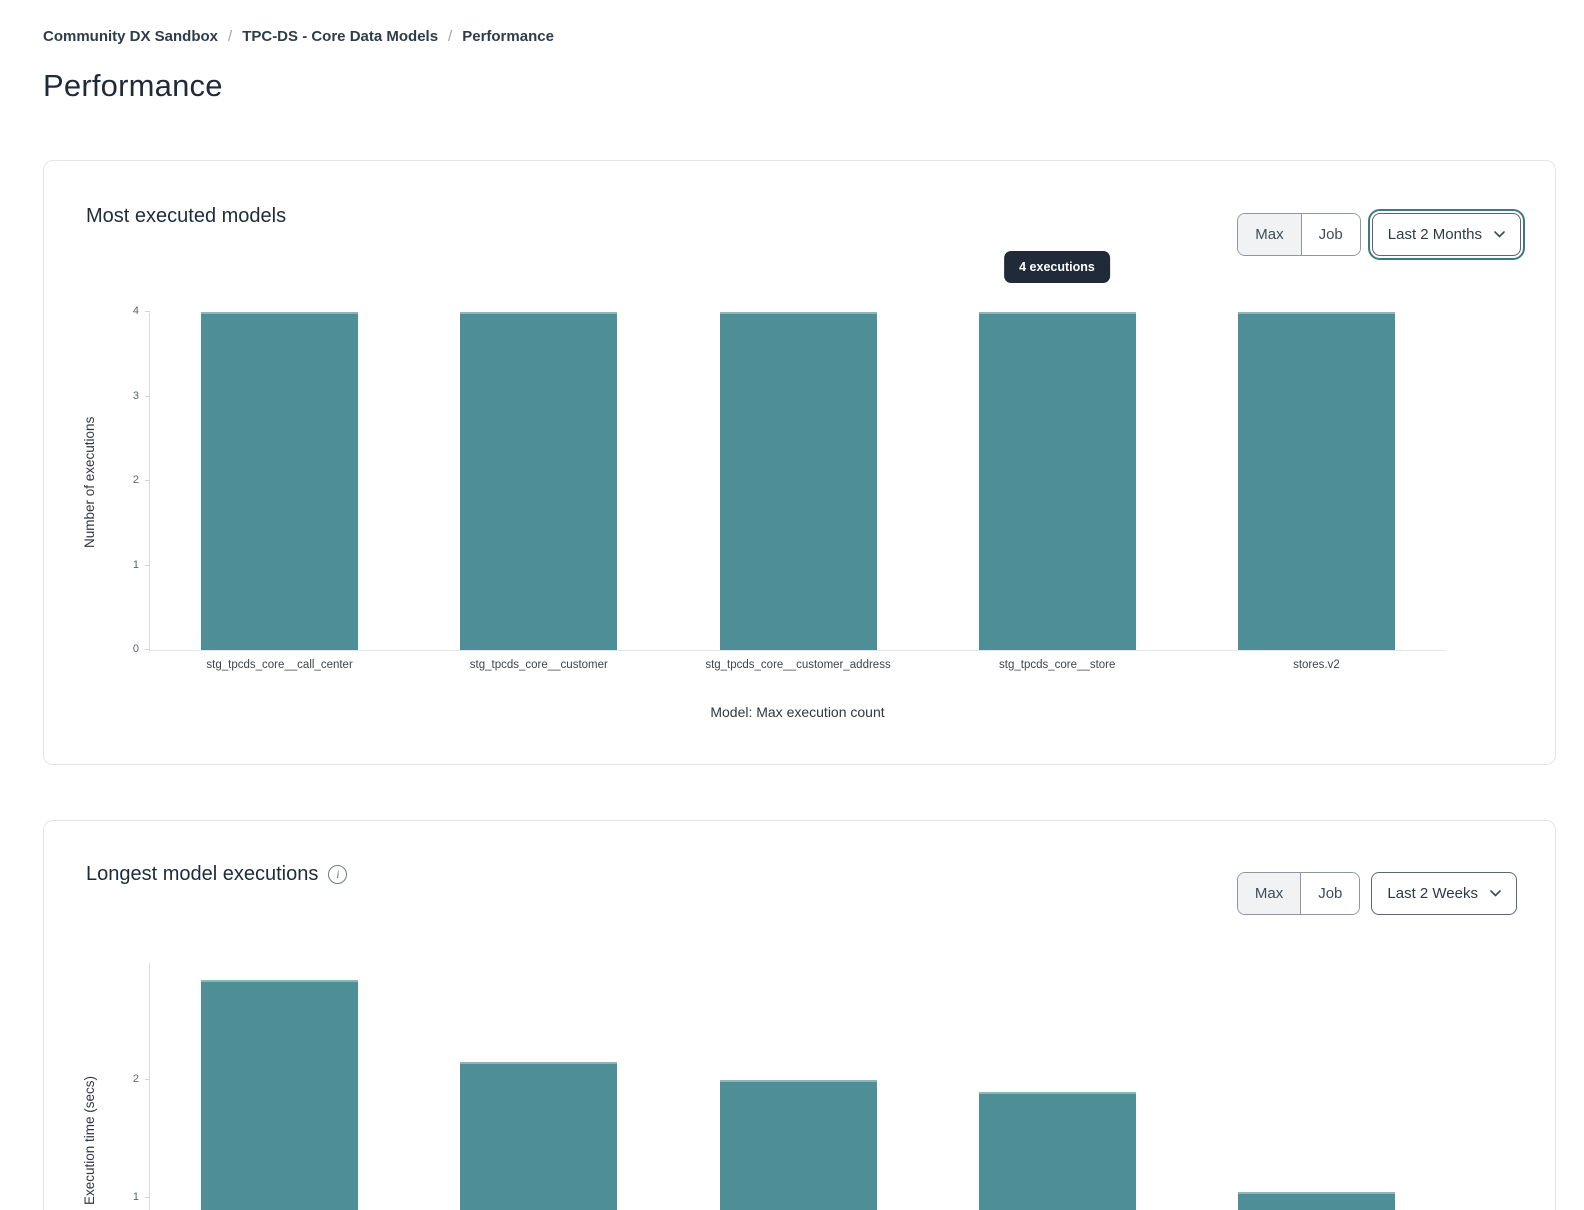 The width and height of the screenshot is (1584, 1210). I want to click on card-title-most-executed: Most executed models, so click(186, 216).